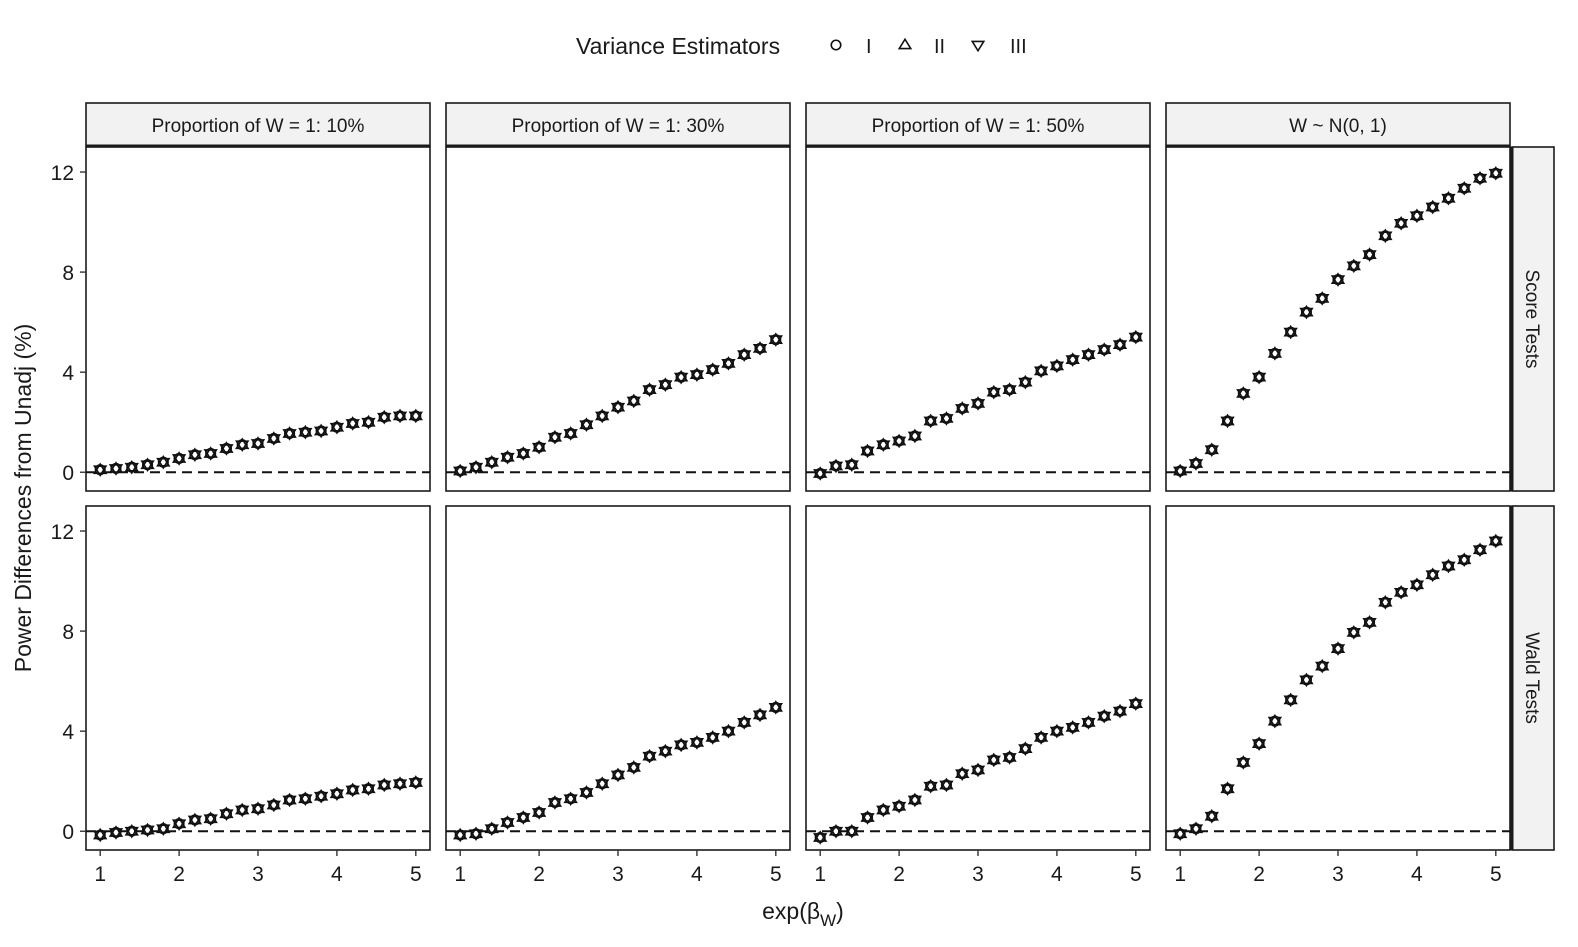  What do you see at coordinates (258, 874) in the screenshot?
I see `x-tick-label: 3` at bounding box center [258, 874].